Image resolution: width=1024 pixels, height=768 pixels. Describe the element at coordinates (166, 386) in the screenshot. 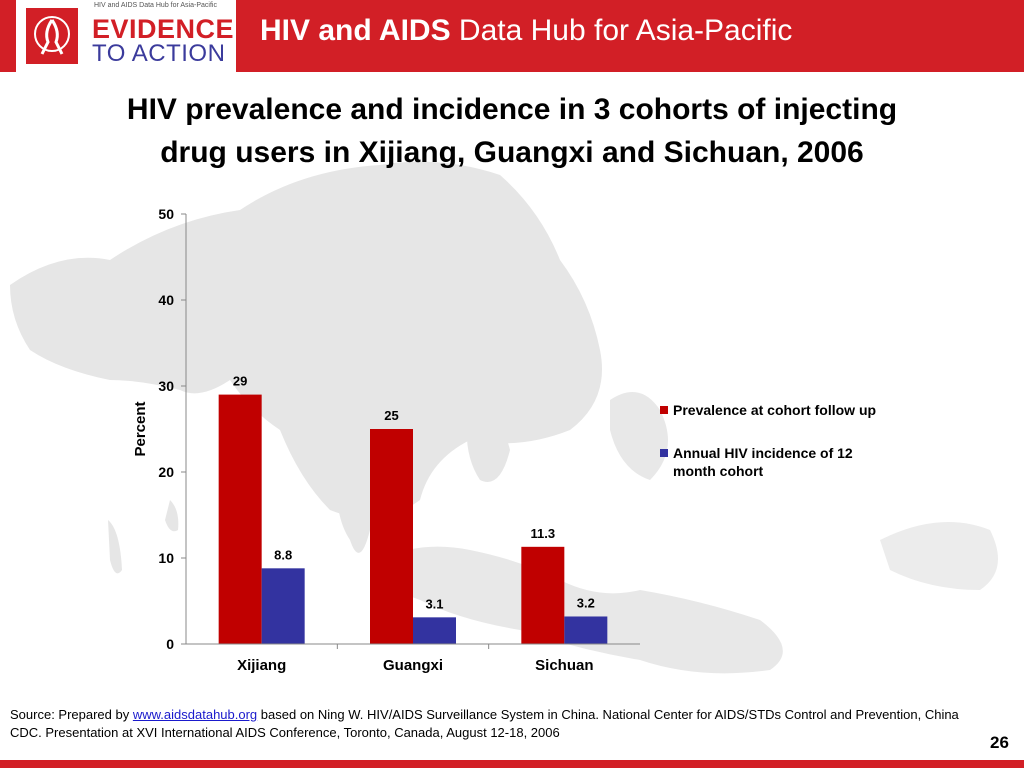

I see `y-tick-label: 30` at that location.